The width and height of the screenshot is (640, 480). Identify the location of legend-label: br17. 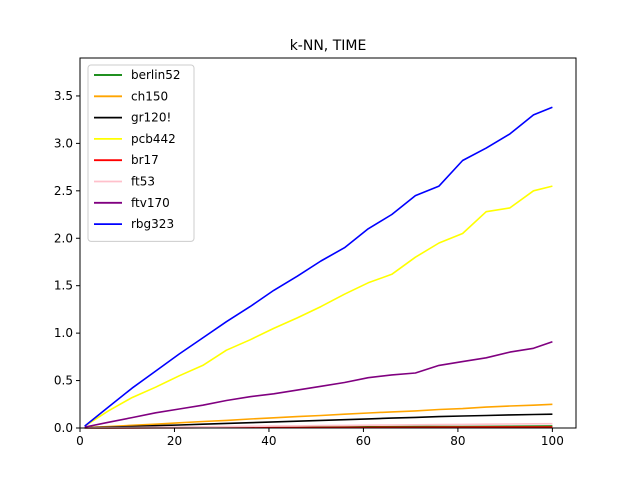
(145, 160).